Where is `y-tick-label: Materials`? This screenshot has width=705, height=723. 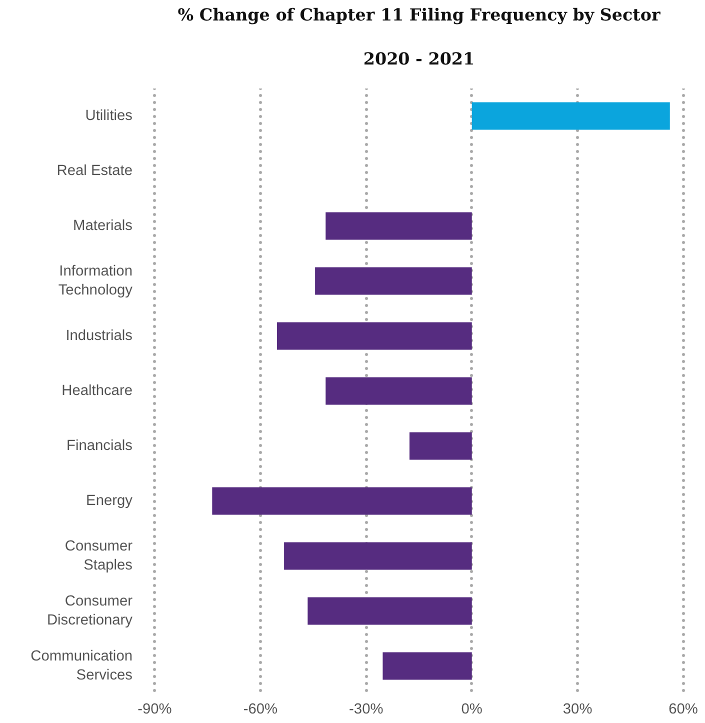
y-tick-label: Materials is located at coordinates (103, 226).